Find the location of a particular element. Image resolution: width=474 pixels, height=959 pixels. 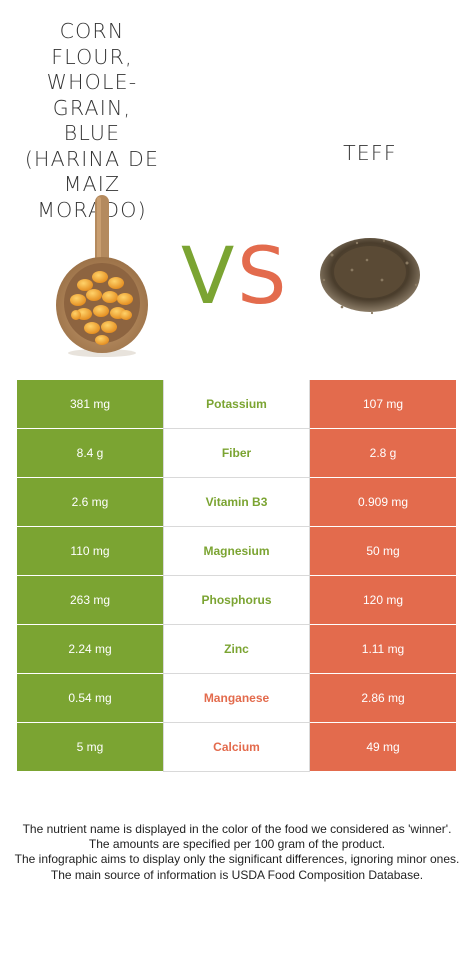

table-row: 110 mg Magnesium 50 mg is located at coordinates (236, 551).